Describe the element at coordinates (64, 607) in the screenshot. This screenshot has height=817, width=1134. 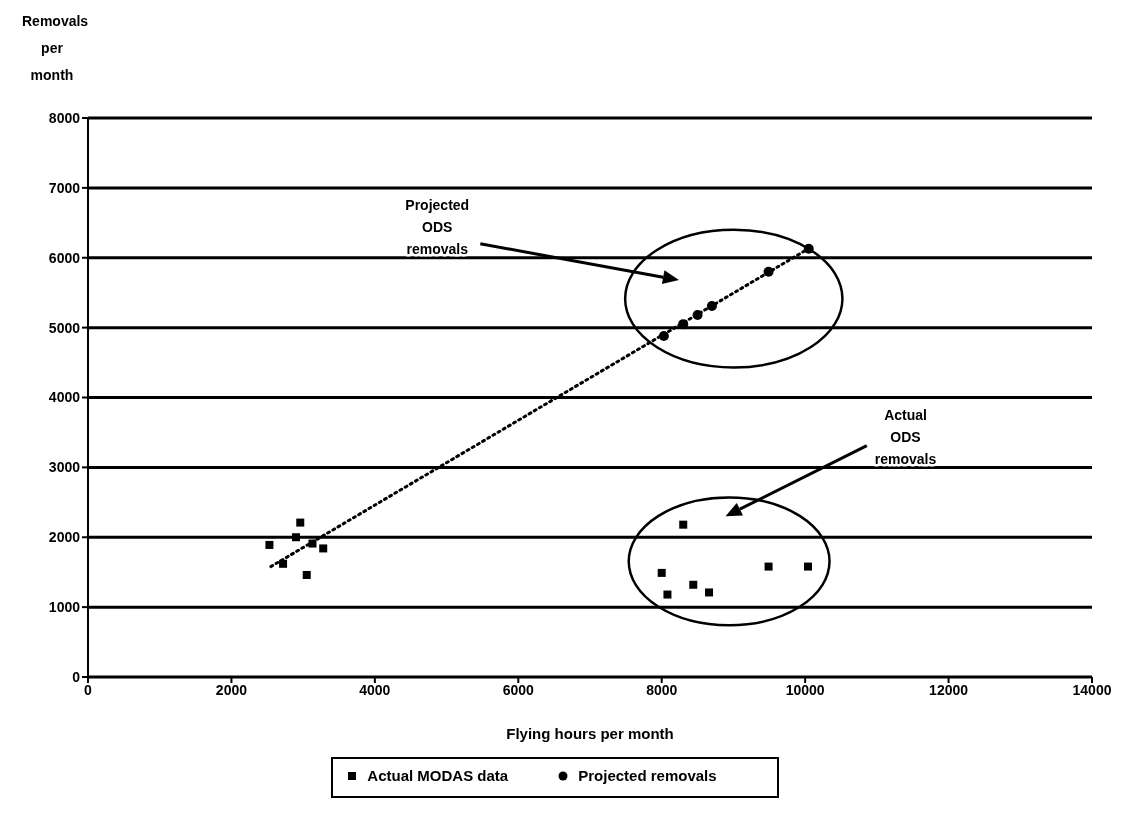
I see `y-tick-label: 1000` at that location.